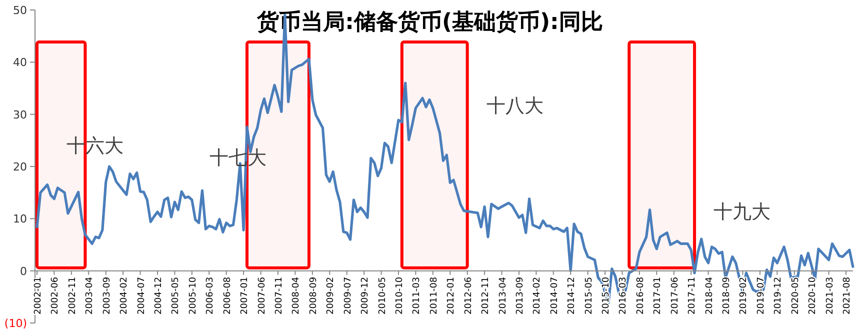 Image resolution: width=861 pixels, height=332 pixels. Describe the element at coordinates (503, 295) in the screenshot. I see `x-tick-label: 2013-04` at that location.